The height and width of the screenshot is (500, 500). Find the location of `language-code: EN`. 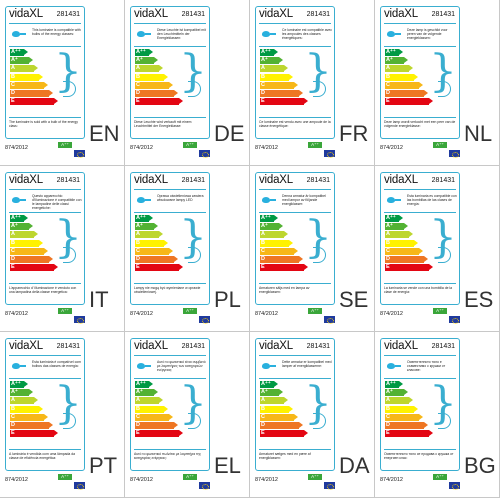

language-code: EN is located at coordinates (104, 133).